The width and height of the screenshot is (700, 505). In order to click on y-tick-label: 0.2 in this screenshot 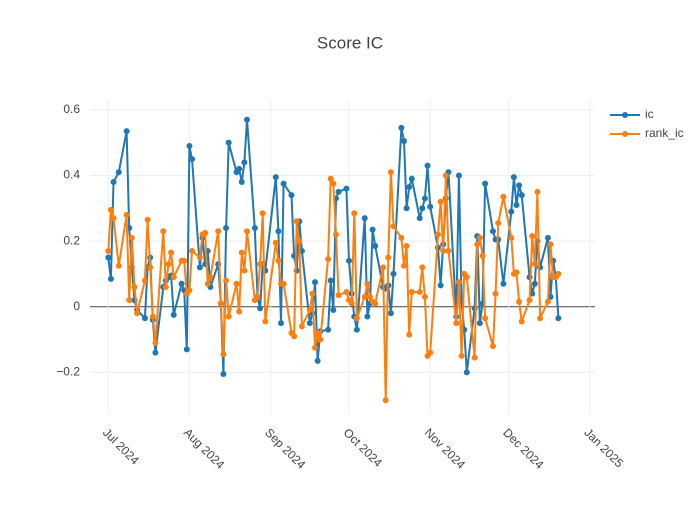, I will do `click(71, 240)`.